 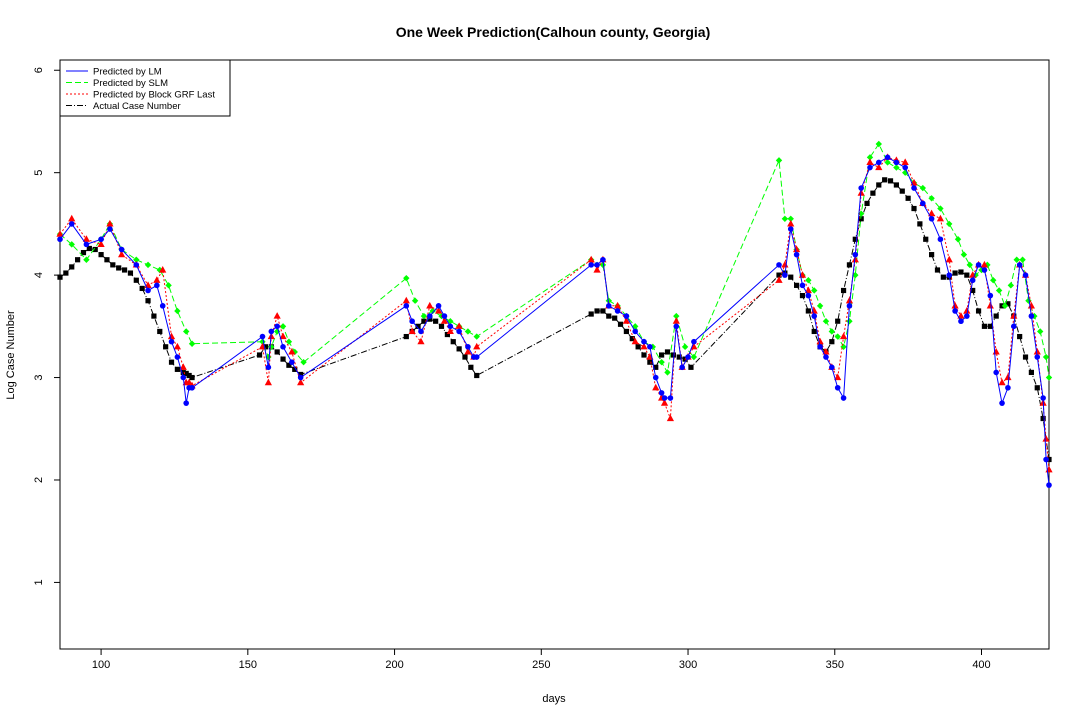 I want to click on y-tick-label: 1, so click(x=39, y=582).